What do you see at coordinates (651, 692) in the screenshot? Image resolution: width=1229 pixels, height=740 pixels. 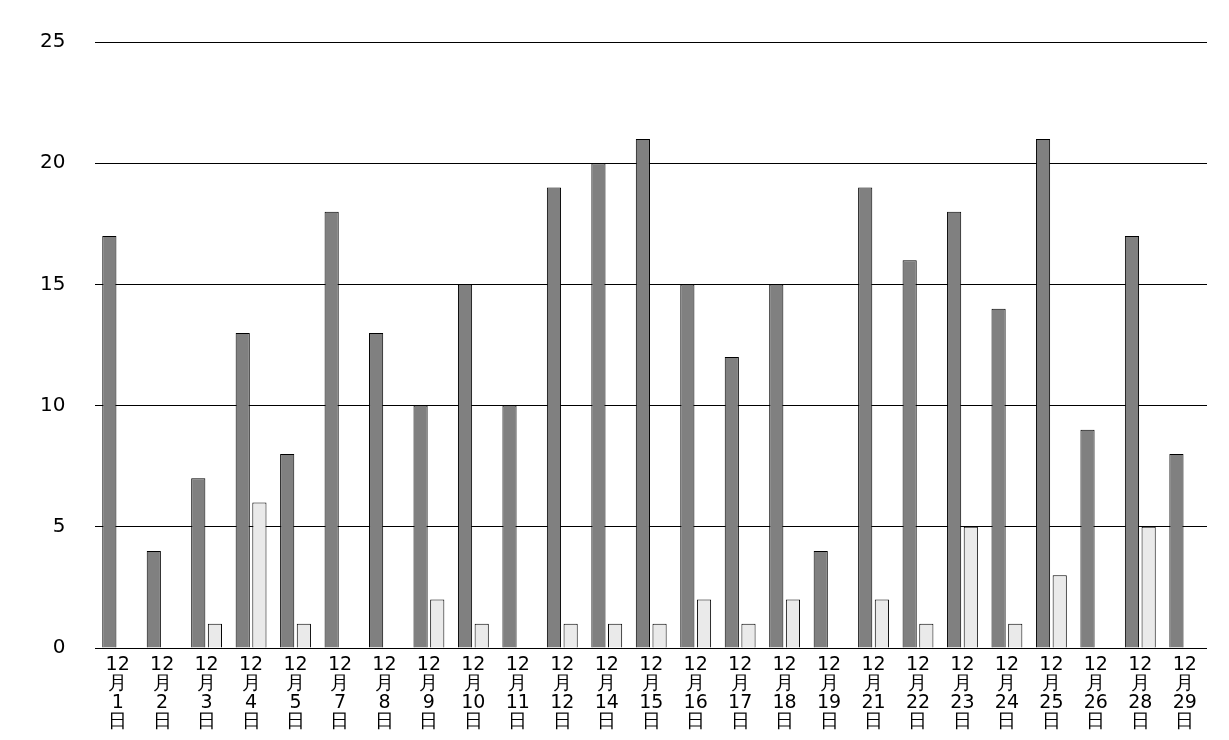 I see `x-tick-label: 12月15日` at bounding box center [651, 692].